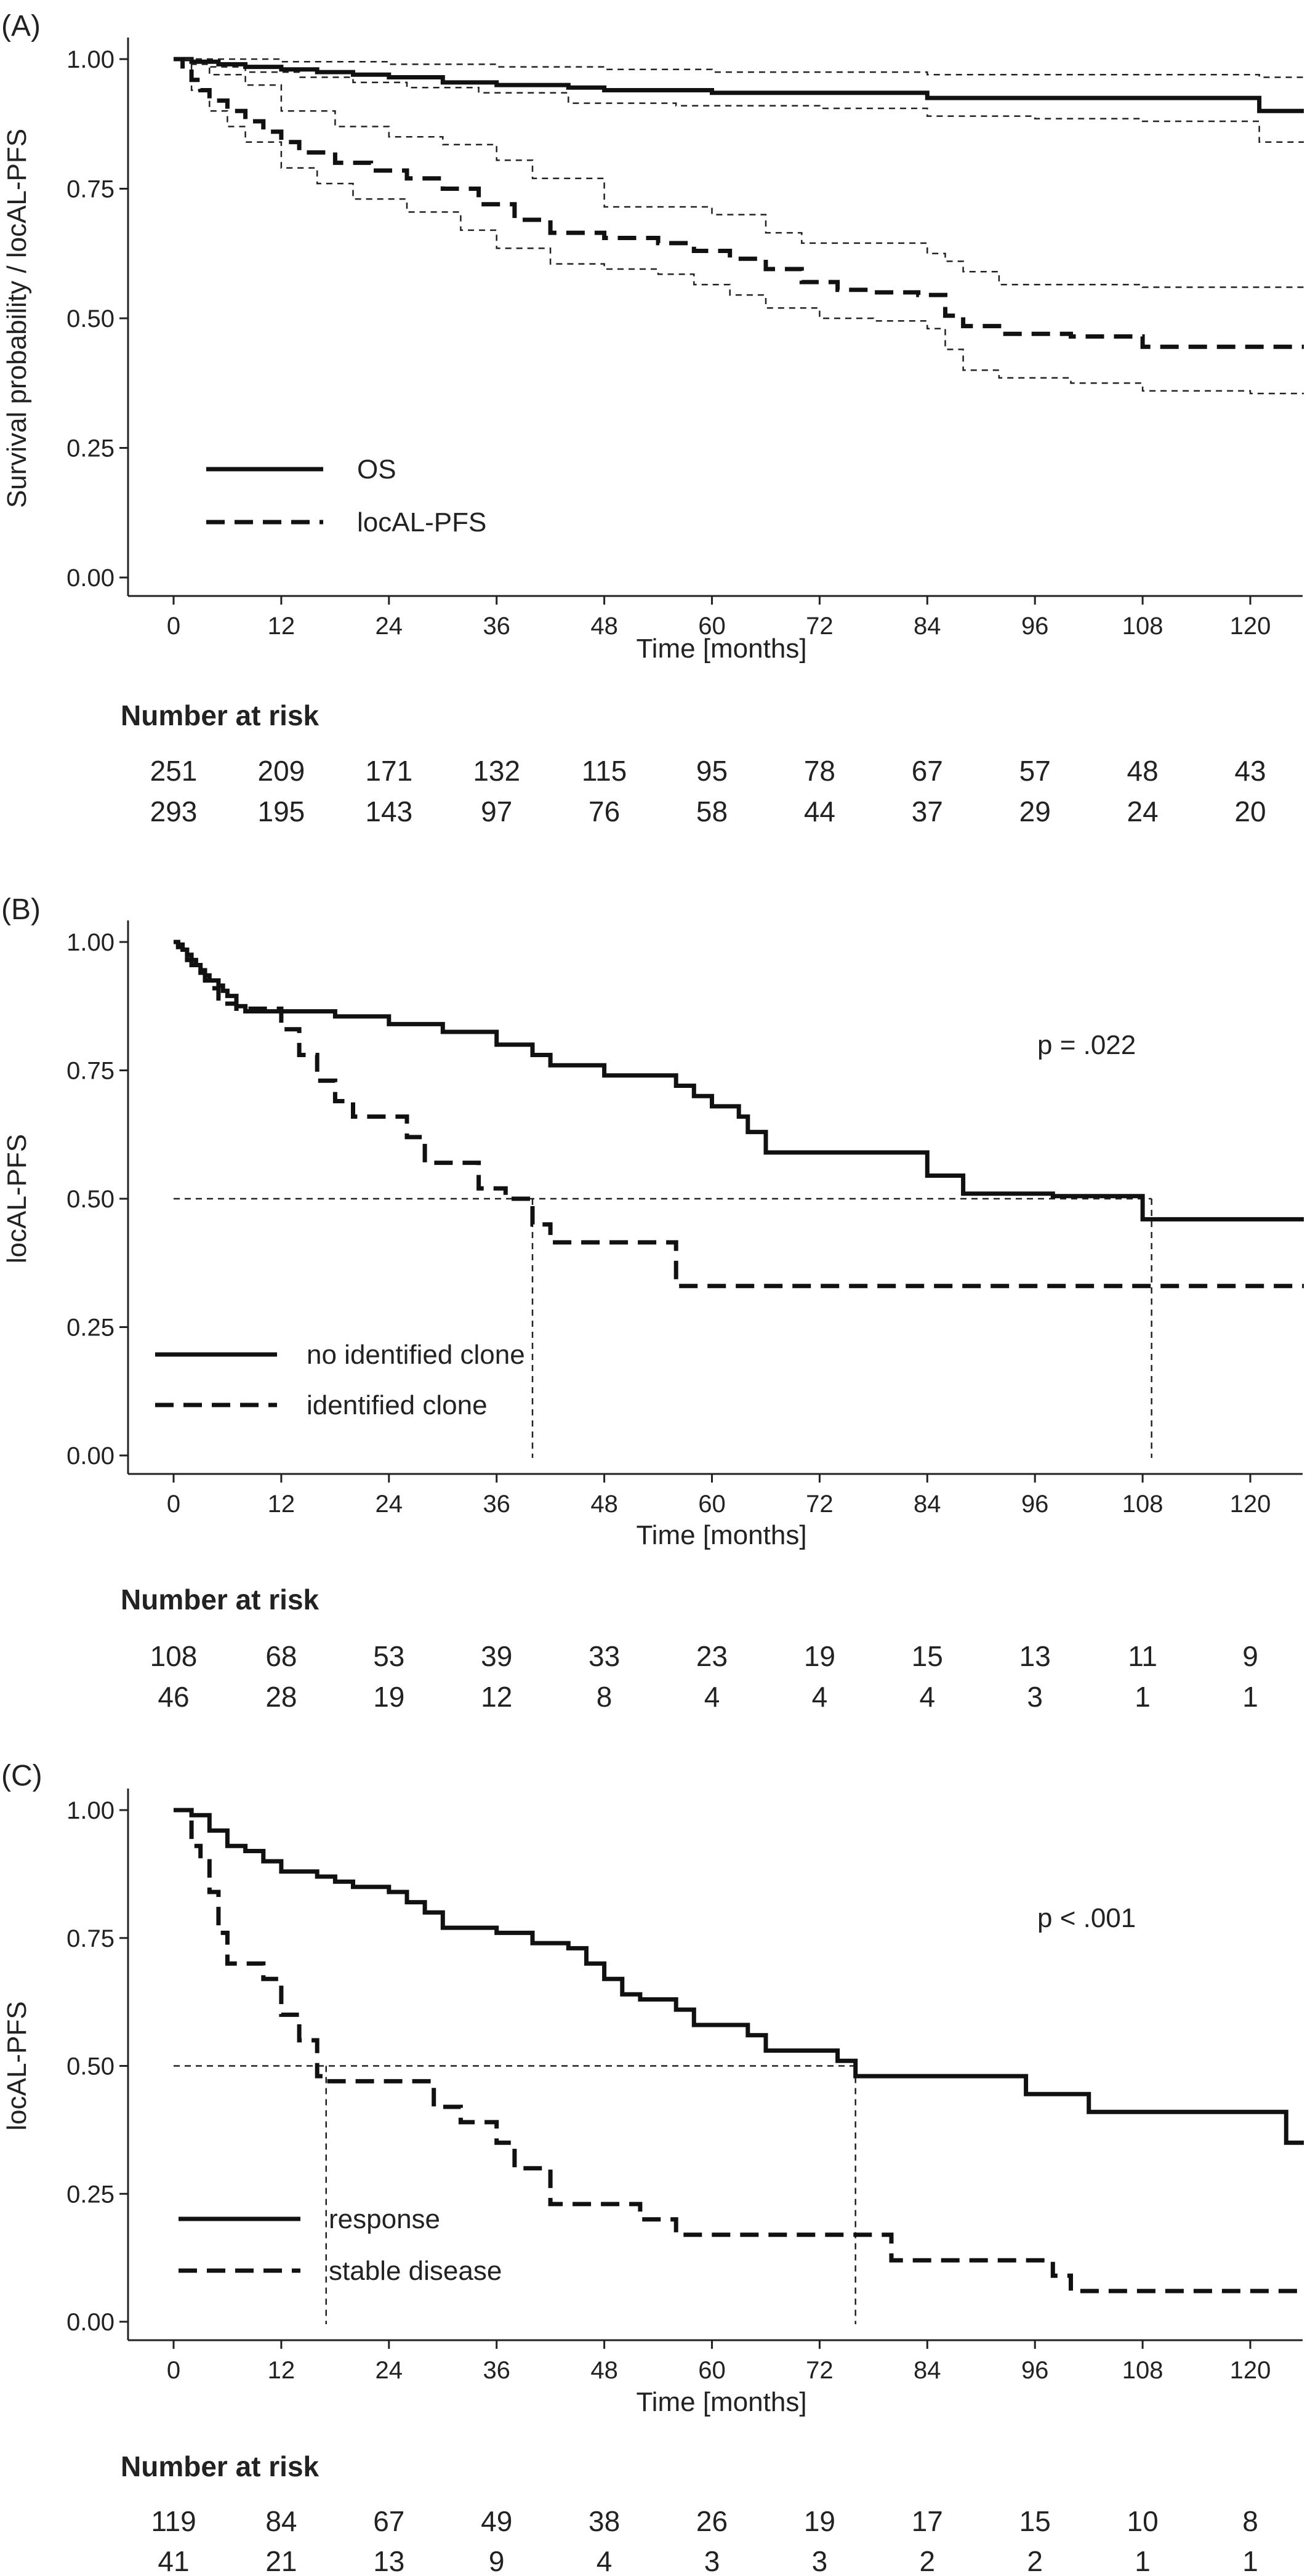 The width and height of the screenshot is (1310, 2576). What do you see at coordinates (497, 811) in the screenshot?
I see `risk-count: 97` at bounding box center [497, 811].